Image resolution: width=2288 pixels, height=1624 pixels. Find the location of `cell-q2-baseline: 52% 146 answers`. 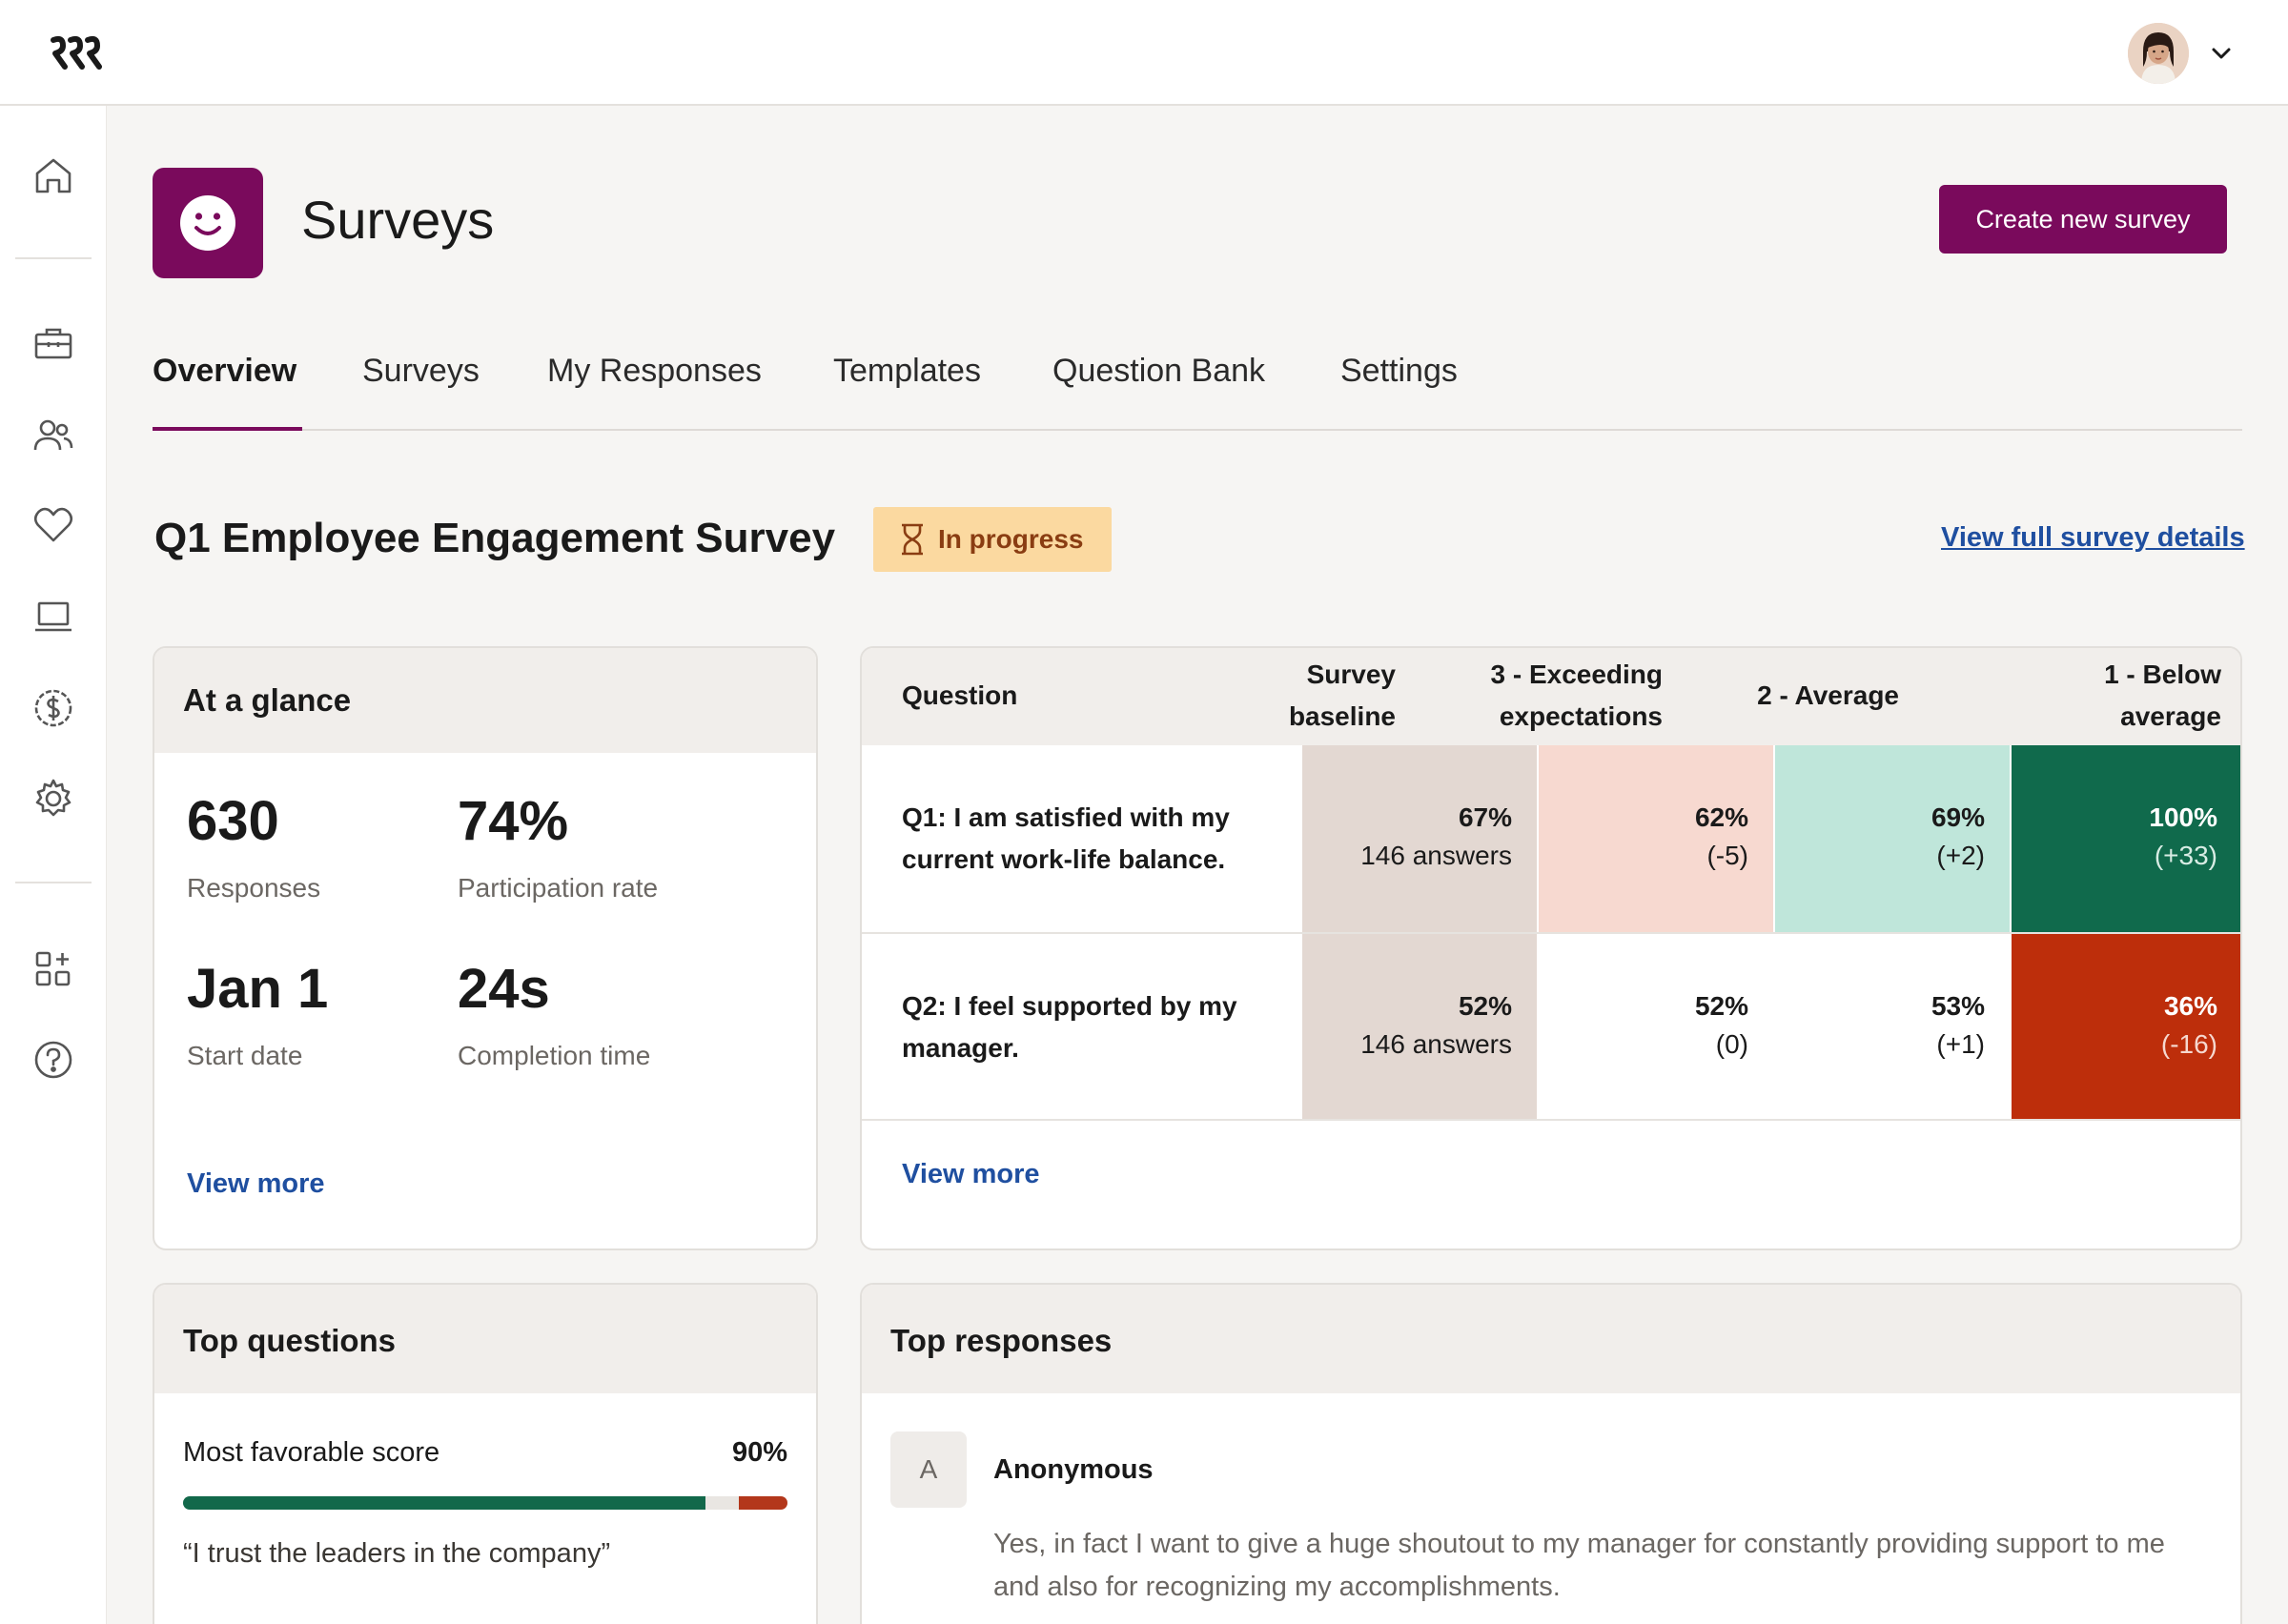

cell-q2-baseline: 52% 146 answers is located at coordinates (1420, 1027).